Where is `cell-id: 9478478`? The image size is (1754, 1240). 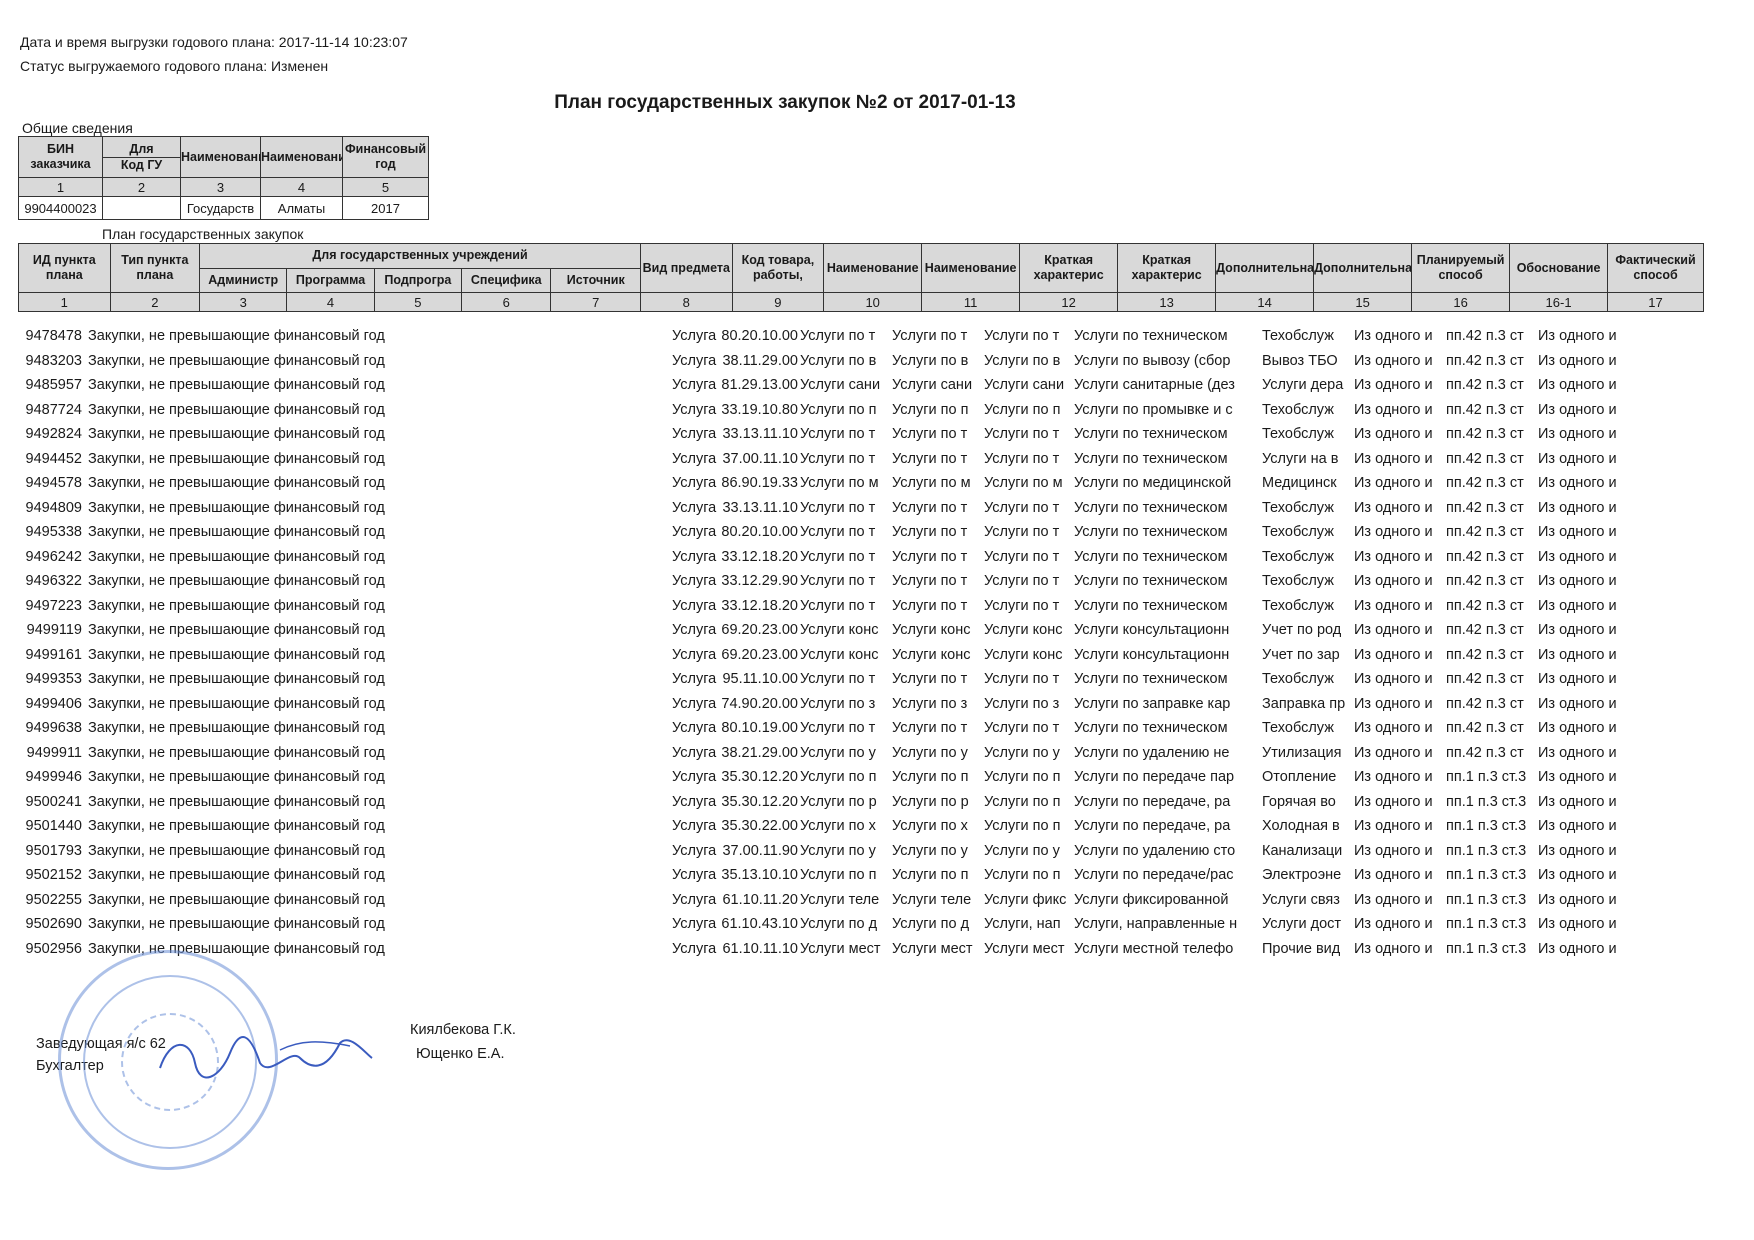
cell-id: 9478478 is located at coordinates (53, 336).